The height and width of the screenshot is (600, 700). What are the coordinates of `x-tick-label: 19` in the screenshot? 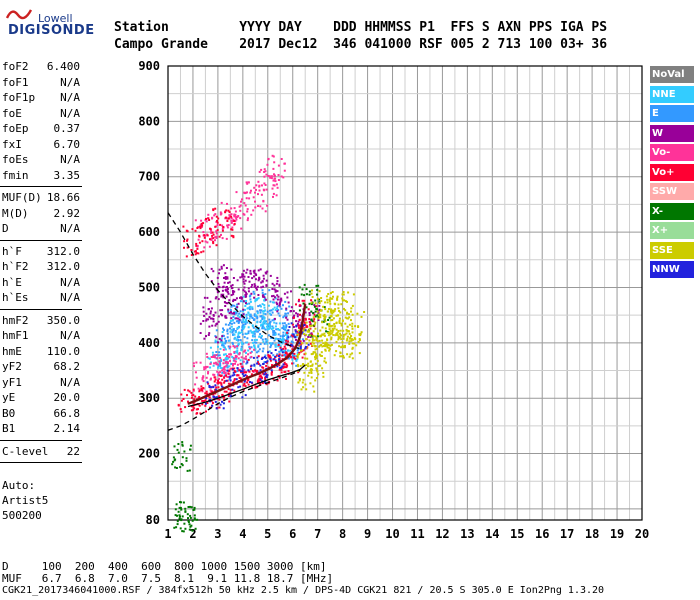 It's located at (617, 534).